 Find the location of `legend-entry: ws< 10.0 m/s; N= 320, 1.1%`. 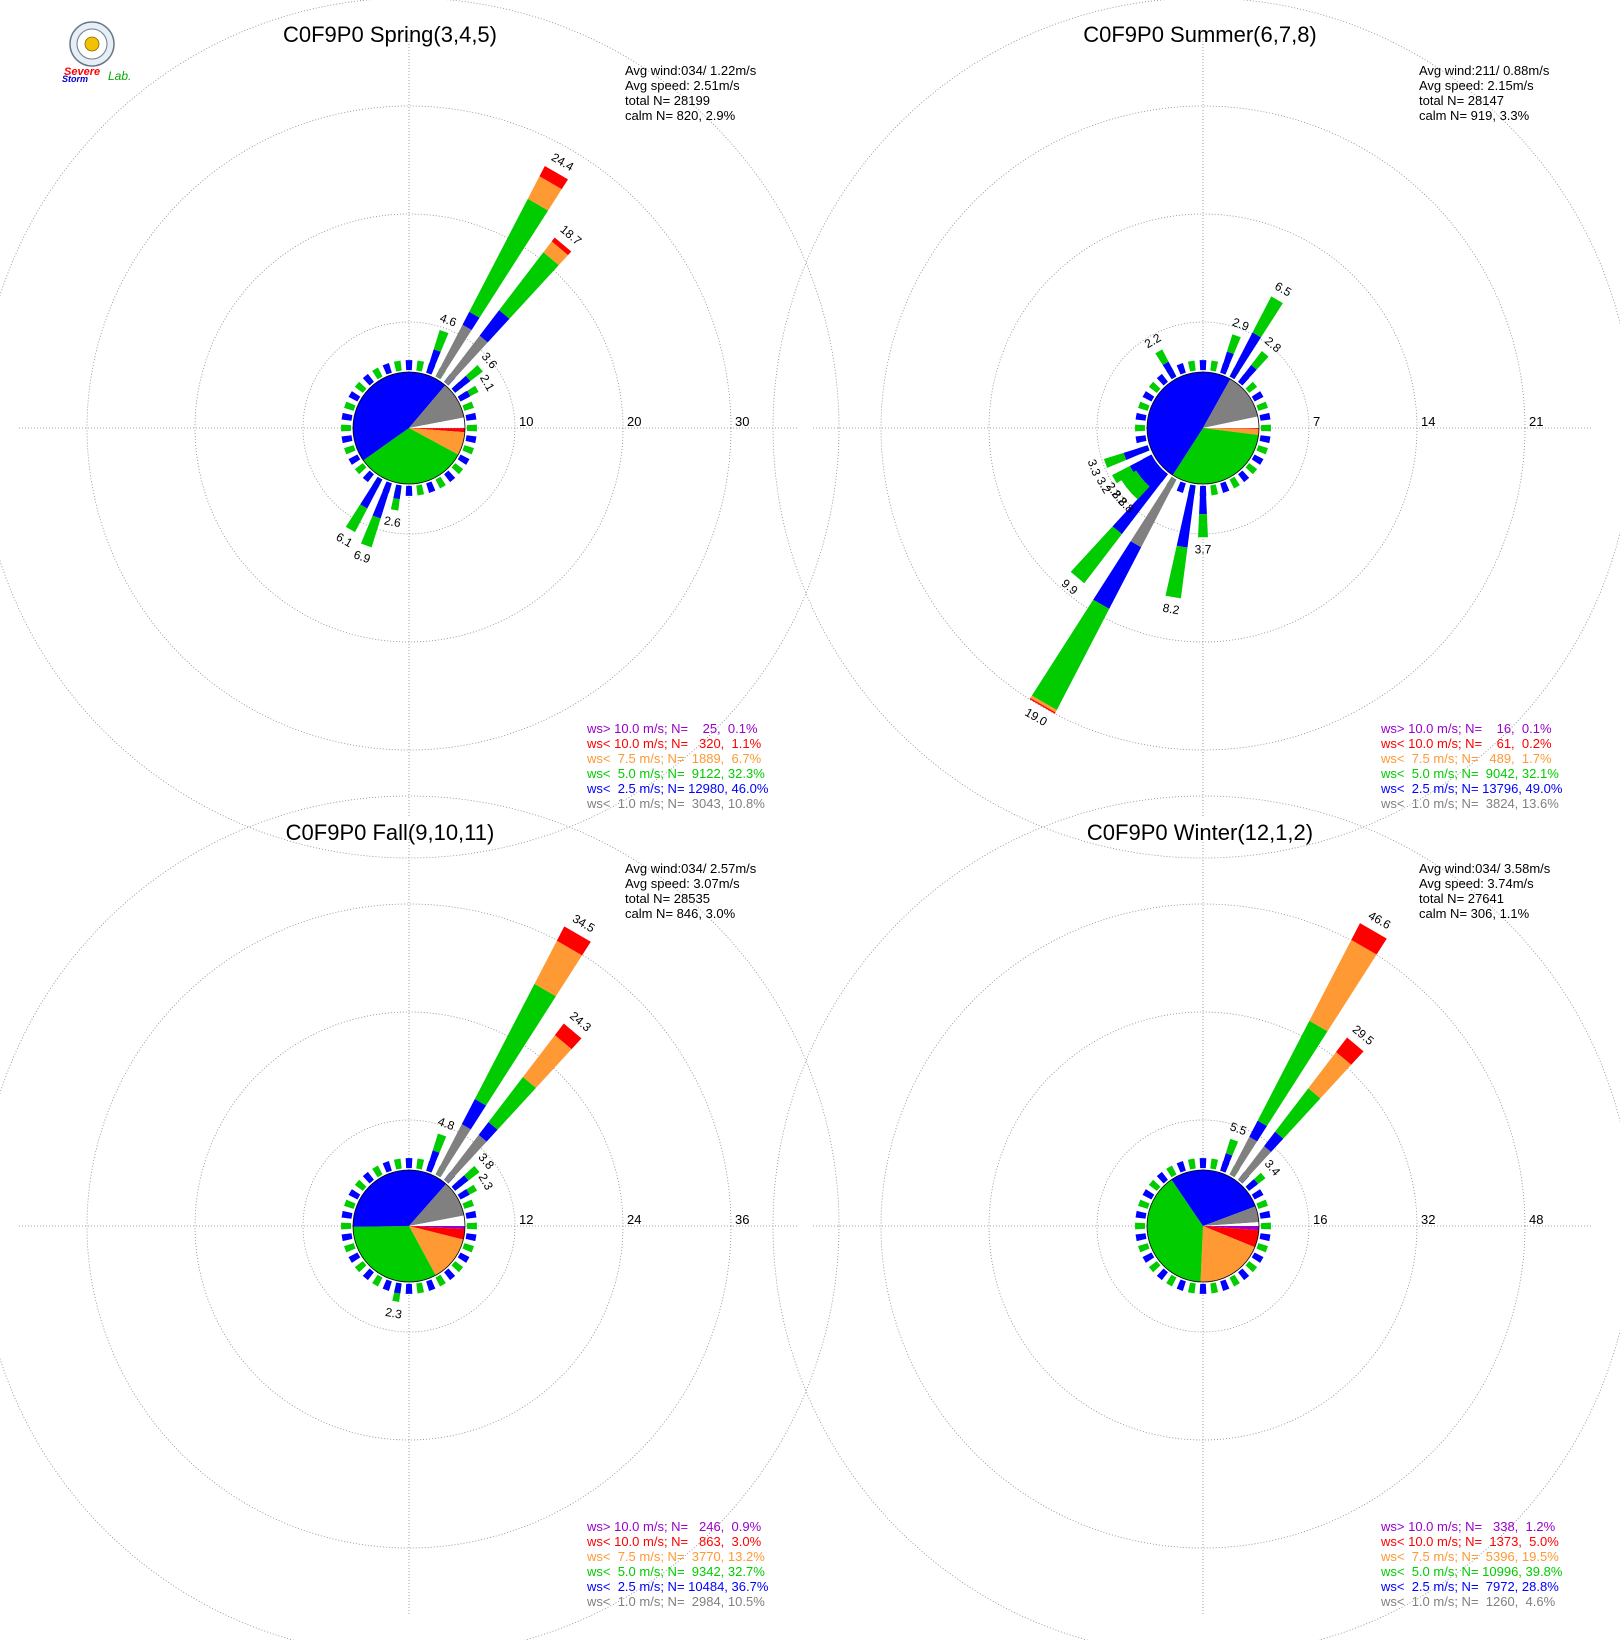

legend-entry: ws< 10.0 m/s; N= 320, 1.1% is located at coordinates (674, 743).